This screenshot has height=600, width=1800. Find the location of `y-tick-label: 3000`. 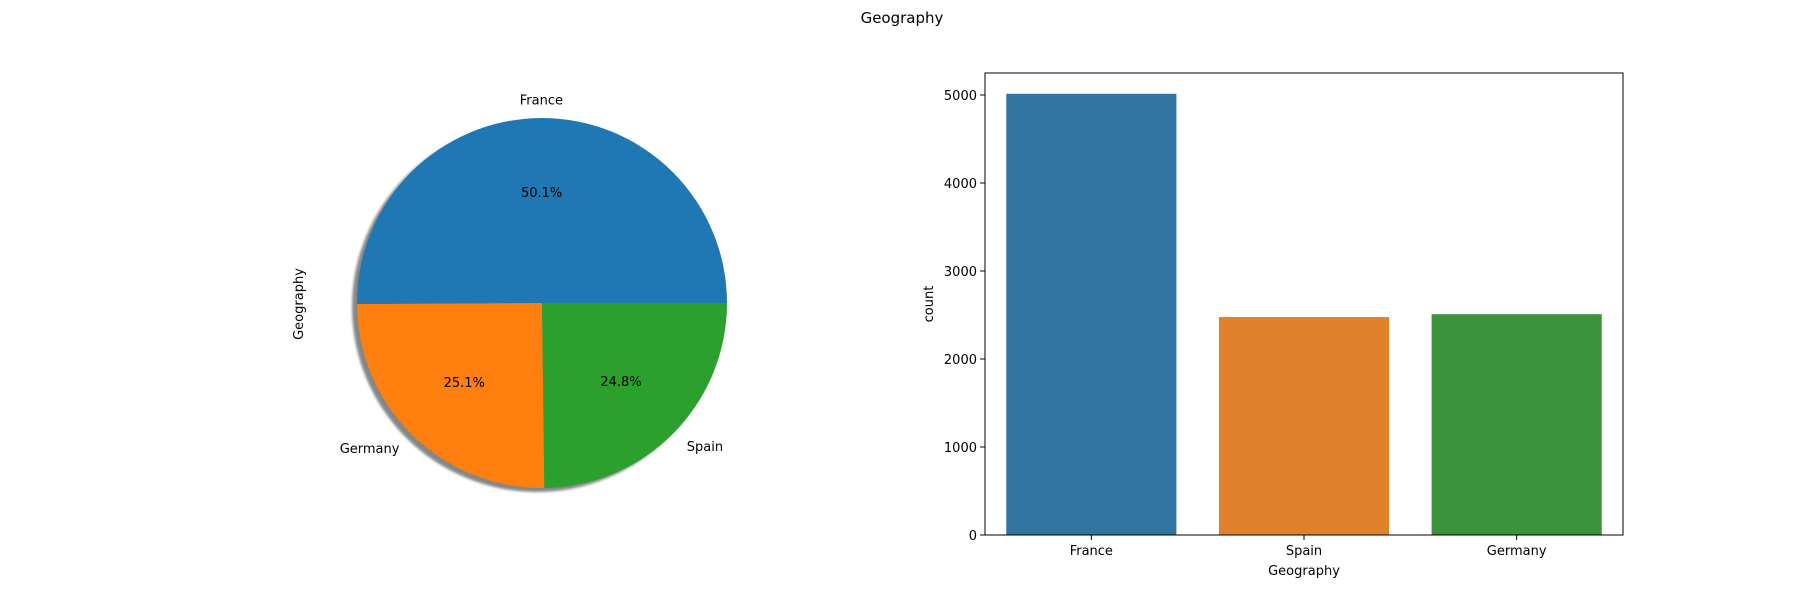

y-tick-label: 3000 is located at coordinates (960, 272).